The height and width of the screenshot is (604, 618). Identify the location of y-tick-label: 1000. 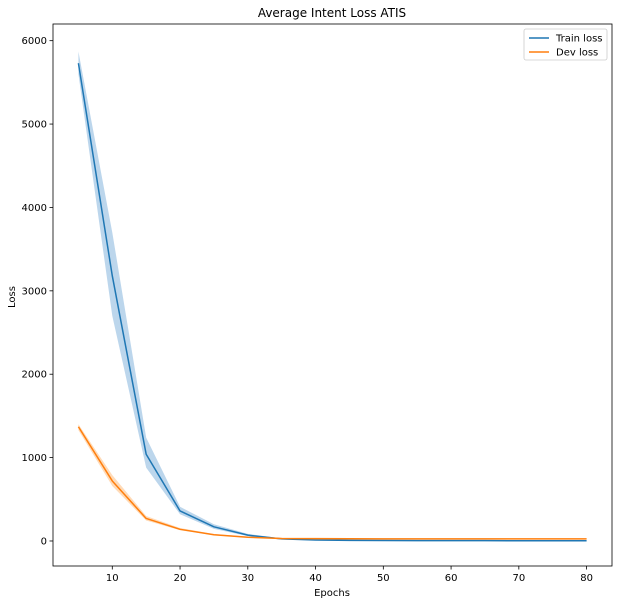
(34, 458).